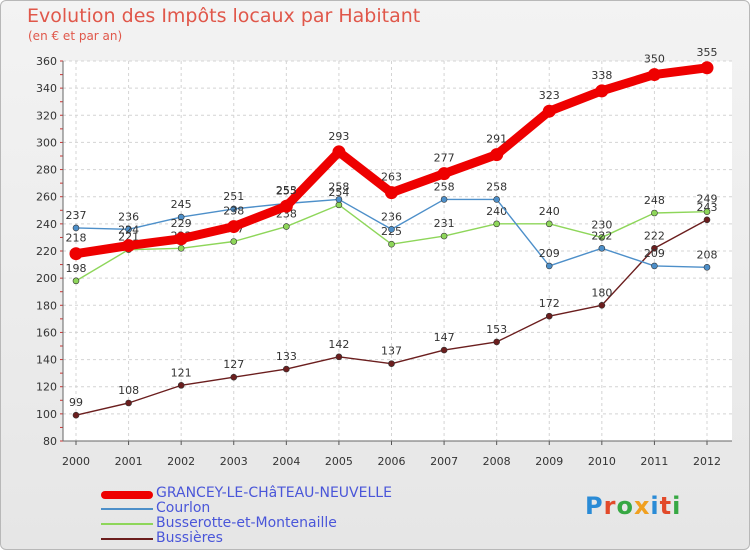  I want to click on y-tick-label: 240, so click(46, 224).